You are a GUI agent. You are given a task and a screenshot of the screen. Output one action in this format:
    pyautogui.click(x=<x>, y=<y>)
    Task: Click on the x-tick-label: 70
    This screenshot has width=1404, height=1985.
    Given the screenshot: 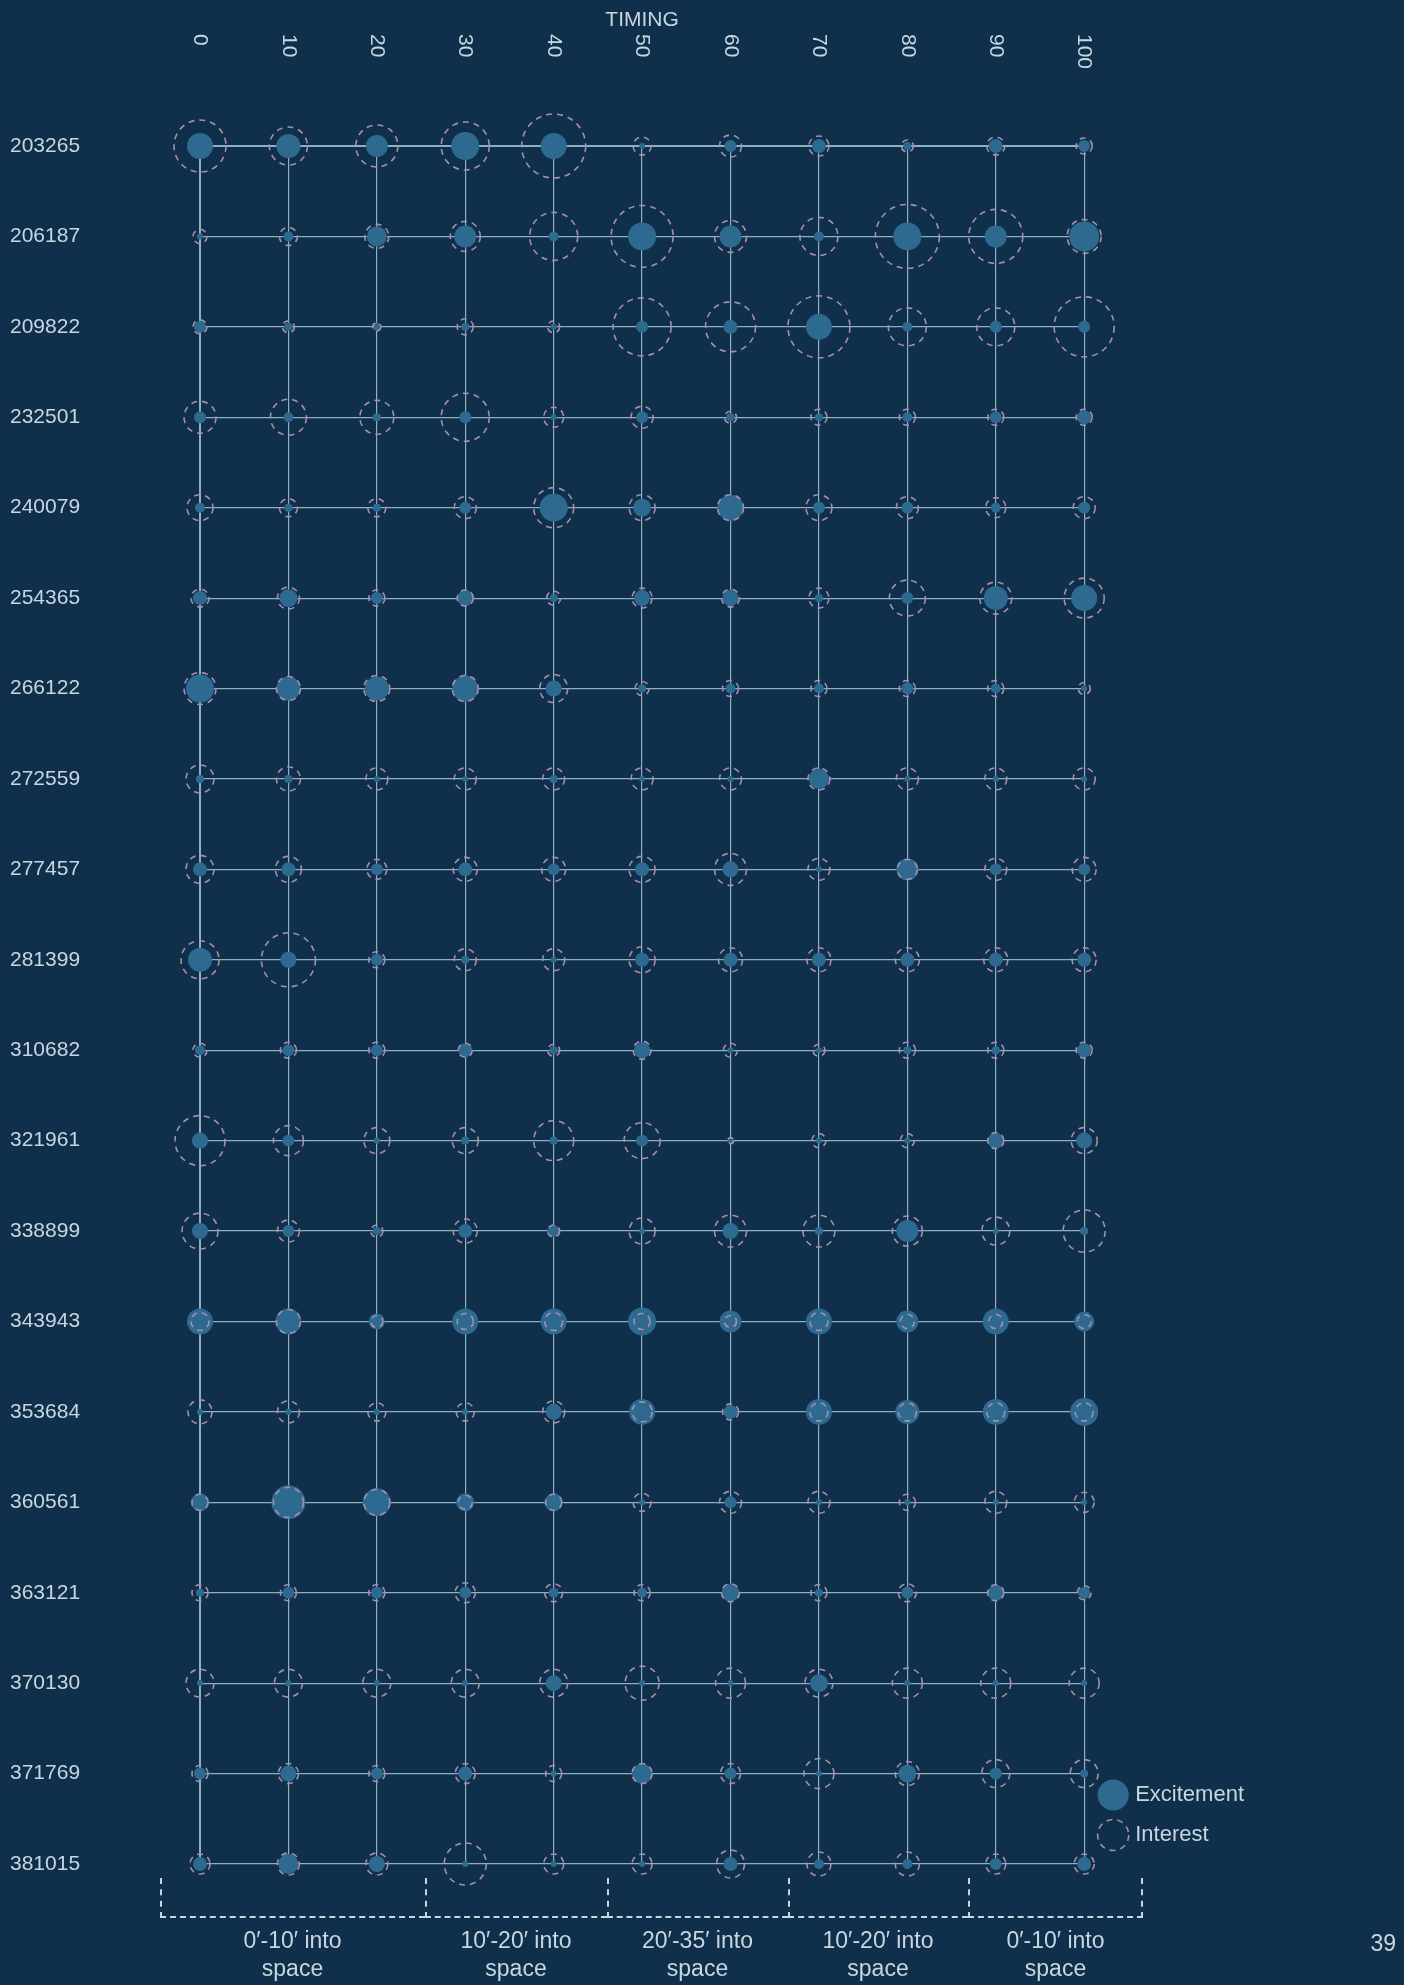 What is the action you would take?
    pyautogui.click(x=821, y=46)
    